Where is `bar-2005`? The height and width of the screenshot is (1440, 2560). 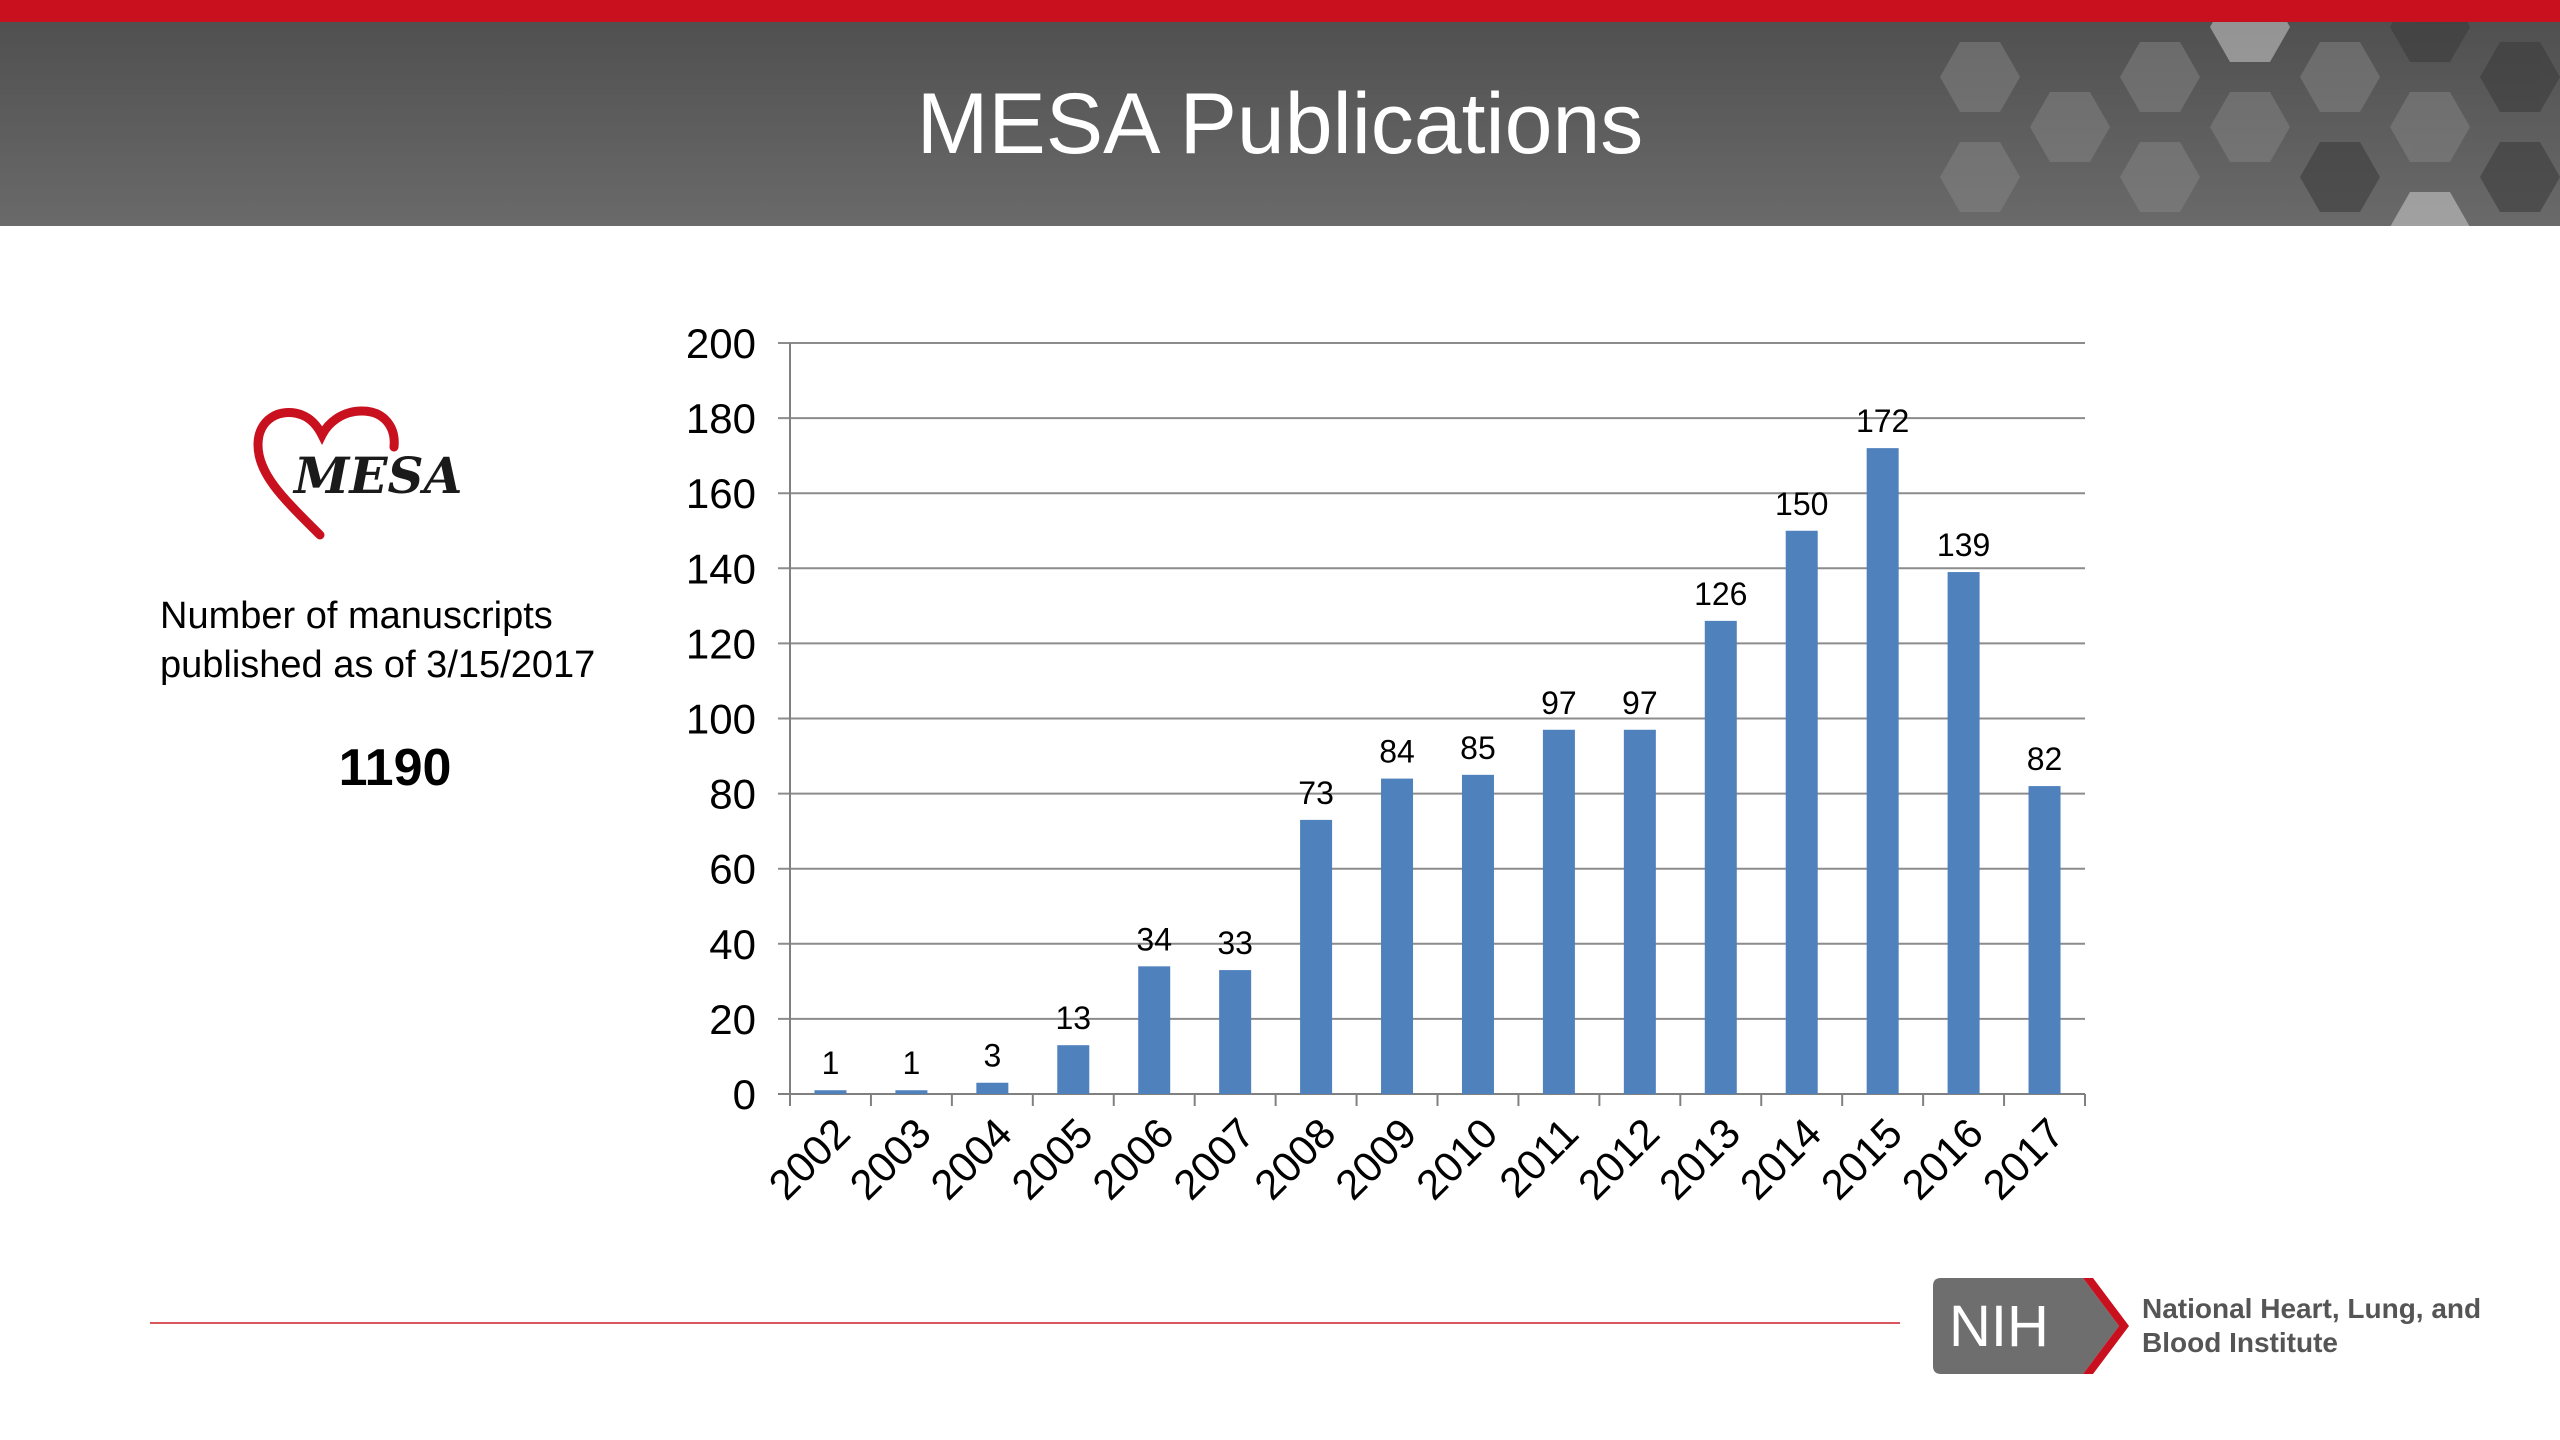 bar-2005 is located at coordinates (1073, 1069).